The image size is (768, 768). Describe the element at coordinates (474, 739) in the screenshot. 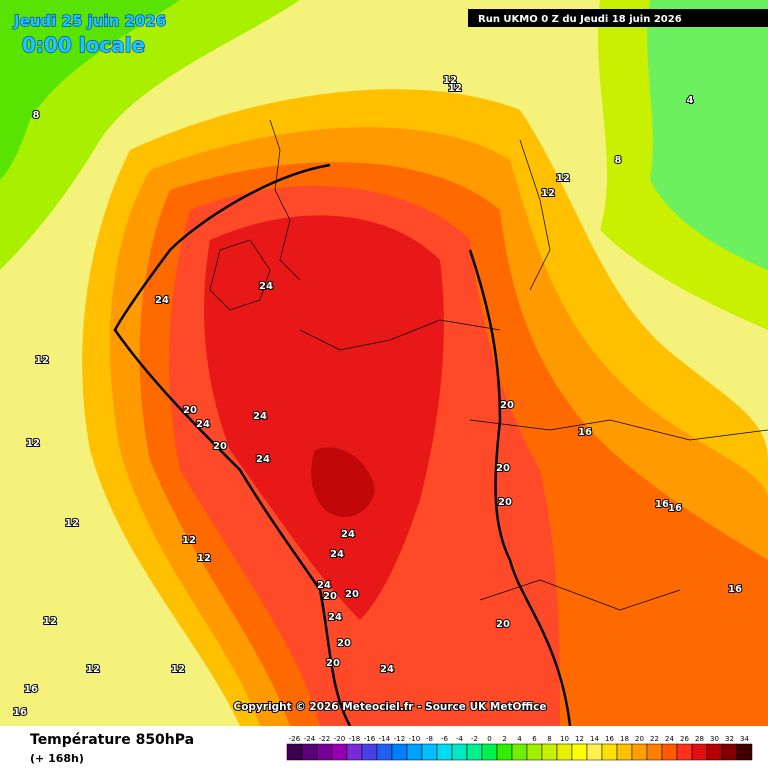

I see `colorbar-label: -2` at that location.